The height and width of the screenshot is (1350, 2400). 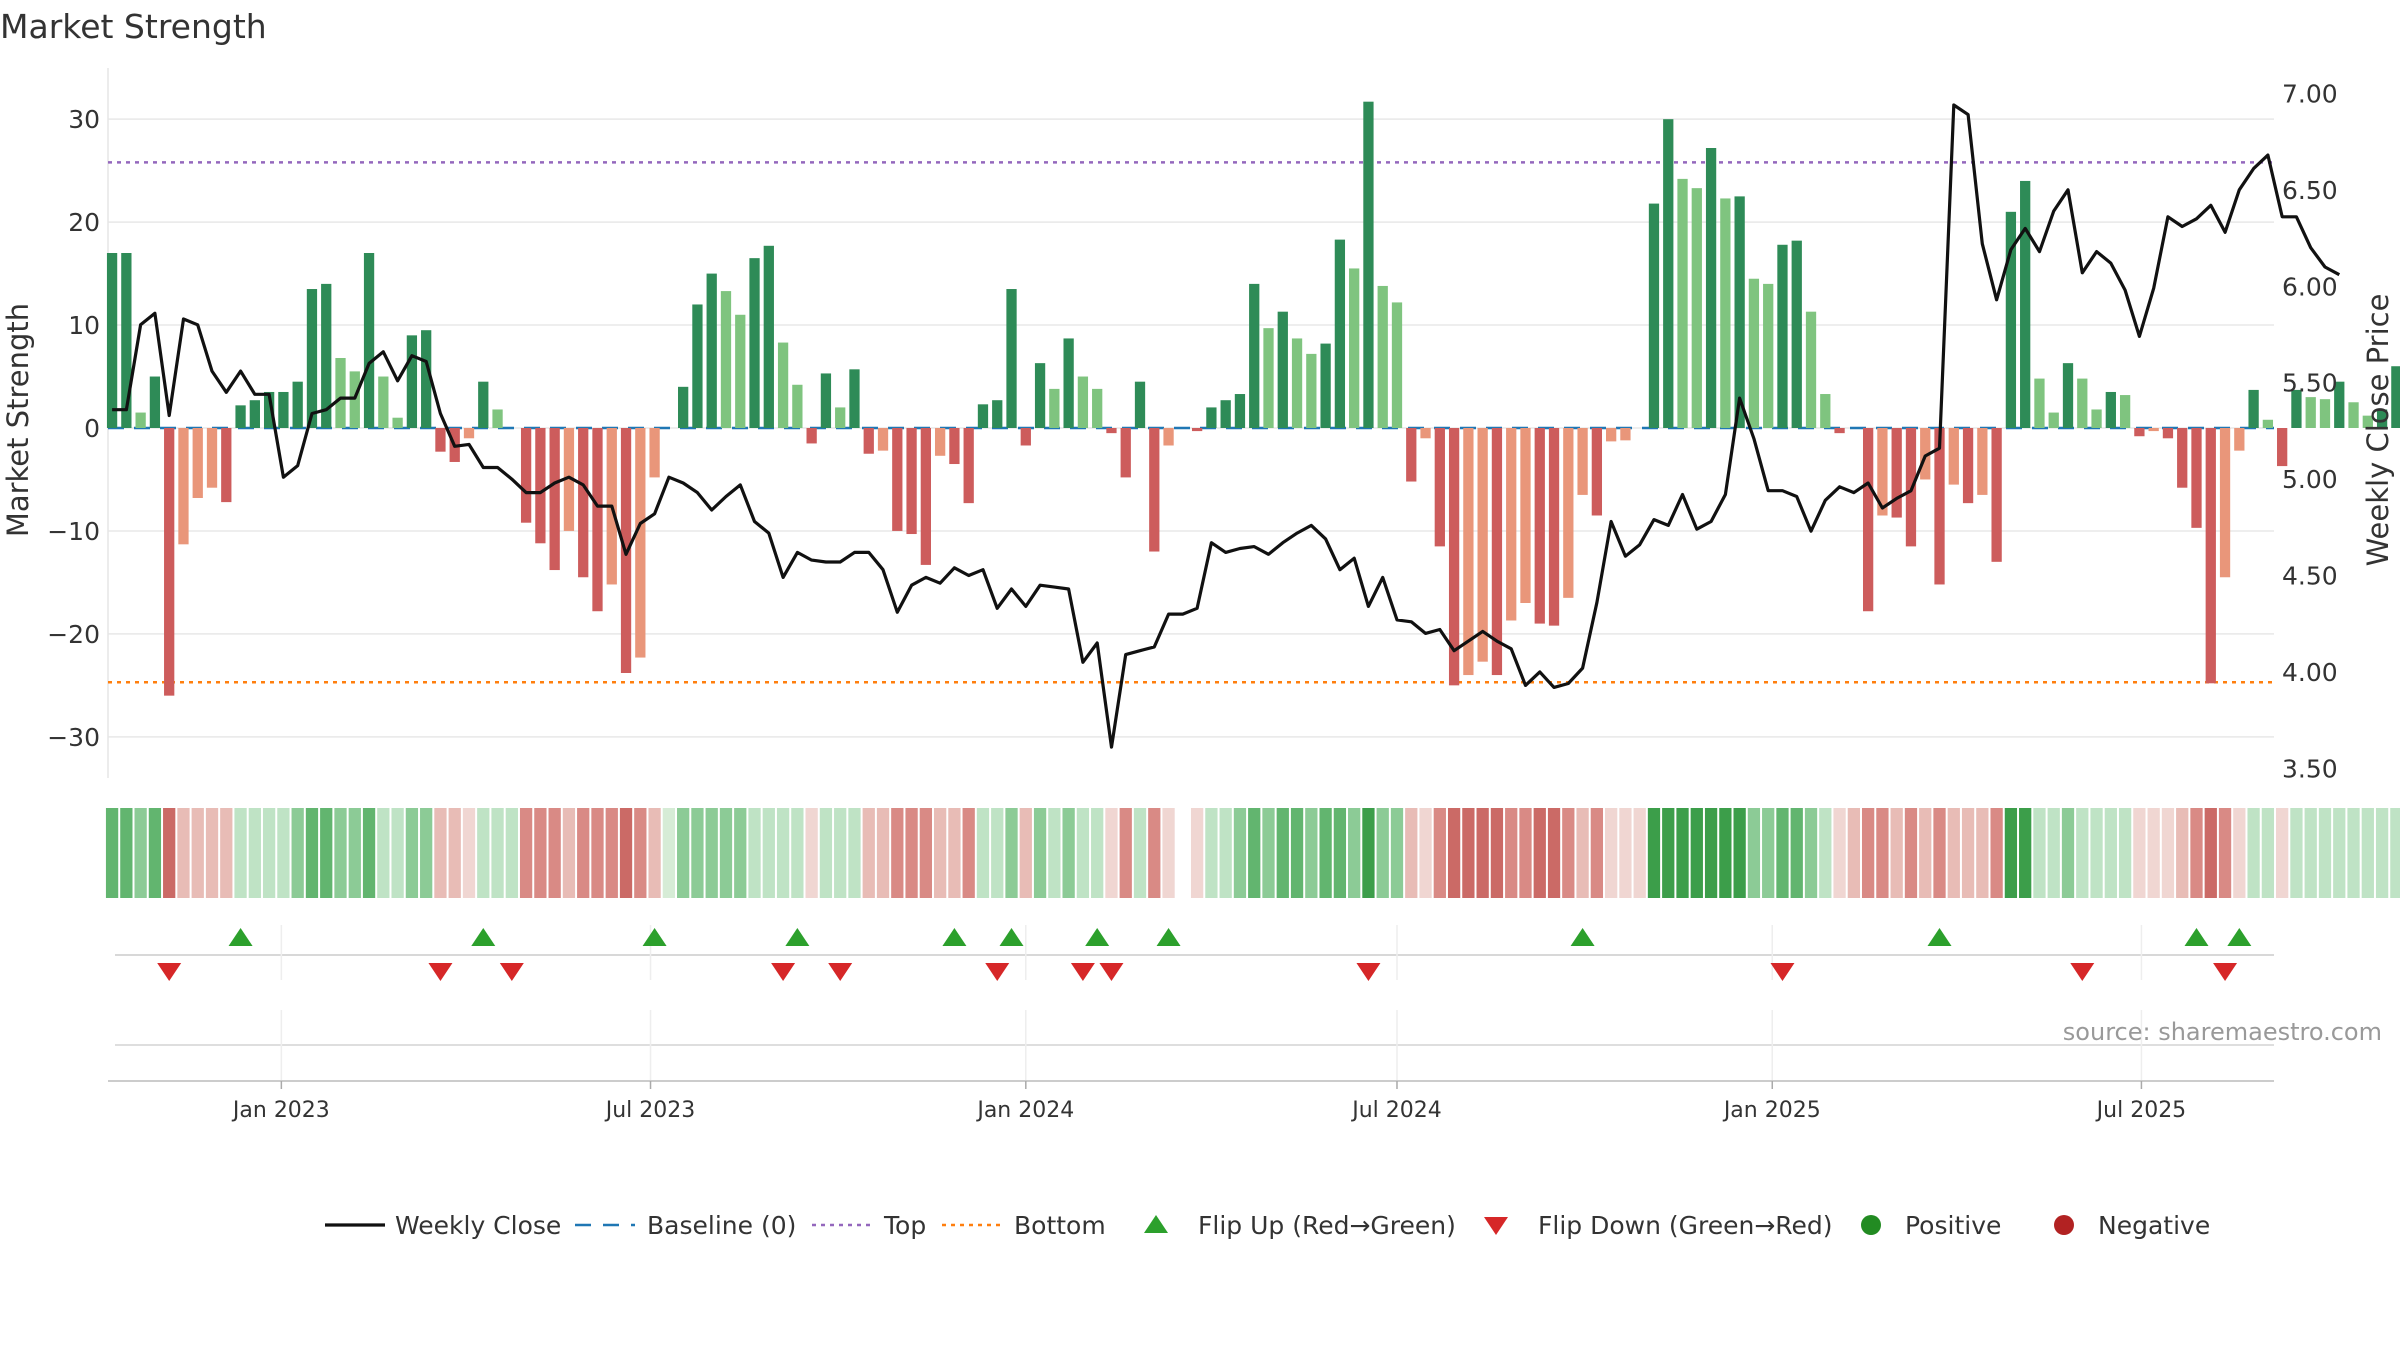 What do you see at coordinates (73, 737) in the screenshot?
I see `left-y-tick-label: −30` at bounding box center [73, 737].